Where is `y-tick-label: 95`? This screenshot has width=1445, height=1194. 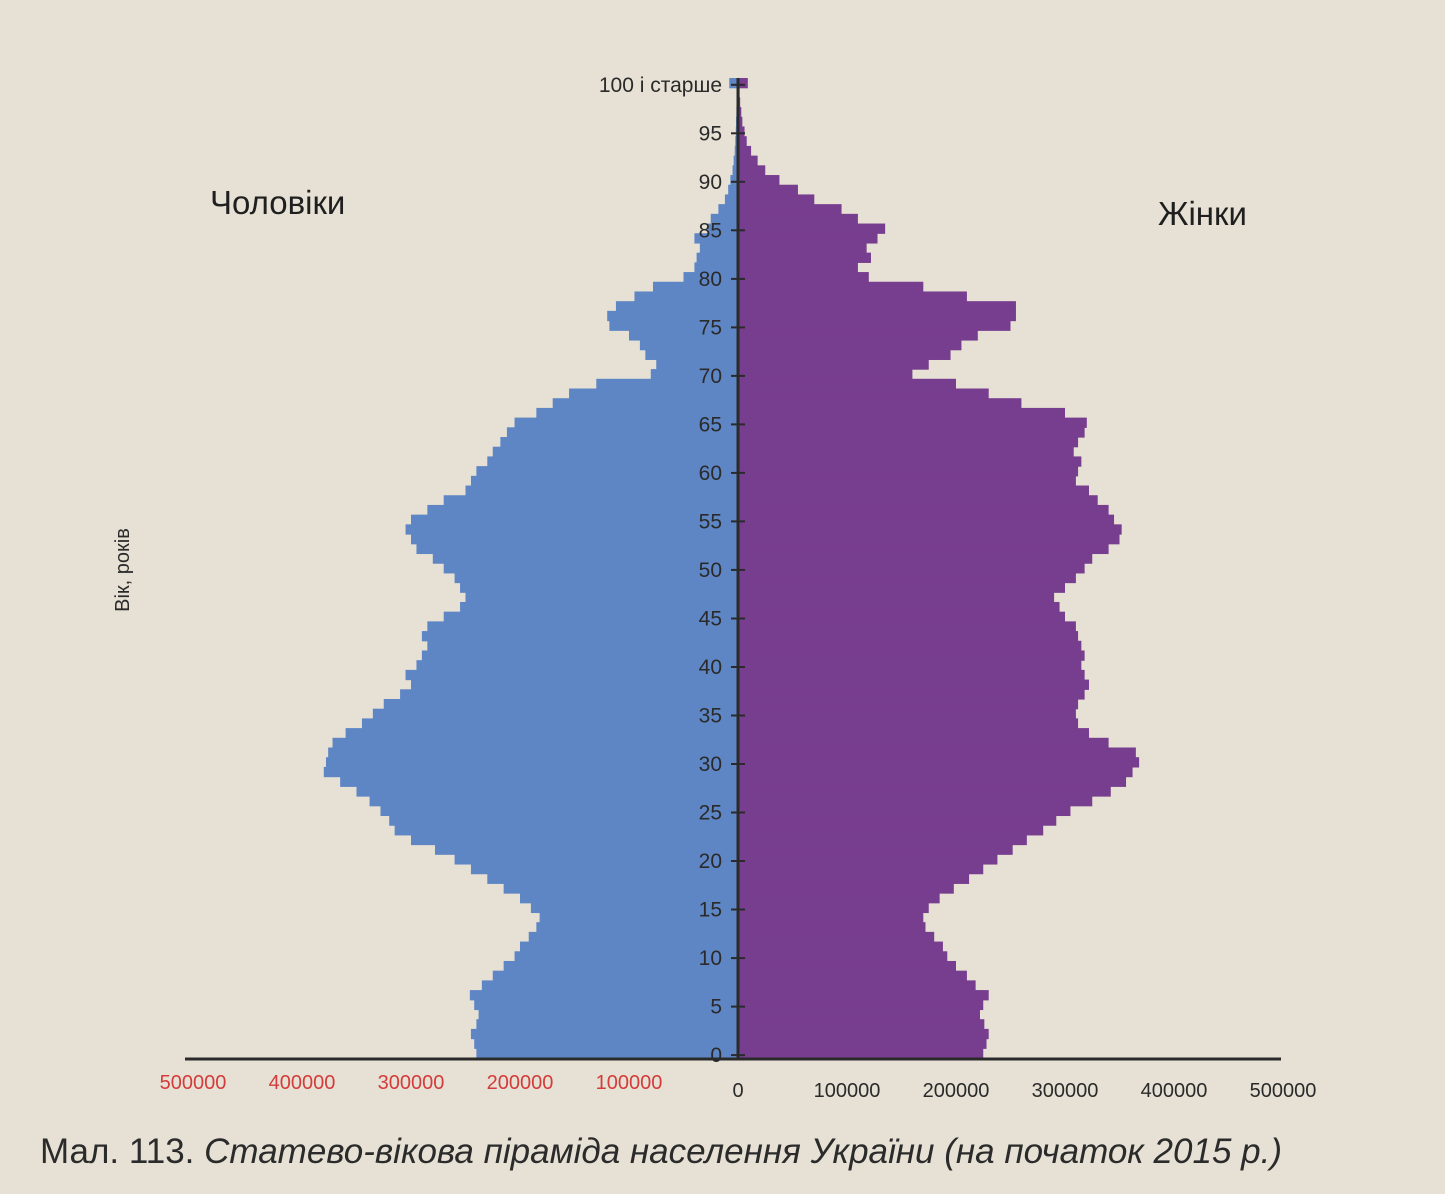
y-tick-label: 95 is located at coordinates (710, 133).